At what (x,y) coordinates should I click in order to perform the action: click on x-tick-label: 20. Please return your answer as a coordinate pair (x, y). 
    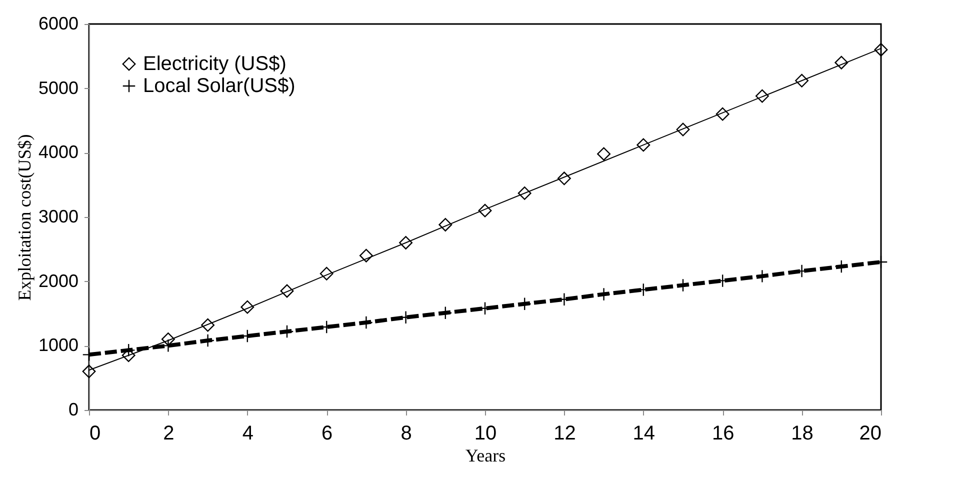
    Looking at the image, I should click on (870, 433).